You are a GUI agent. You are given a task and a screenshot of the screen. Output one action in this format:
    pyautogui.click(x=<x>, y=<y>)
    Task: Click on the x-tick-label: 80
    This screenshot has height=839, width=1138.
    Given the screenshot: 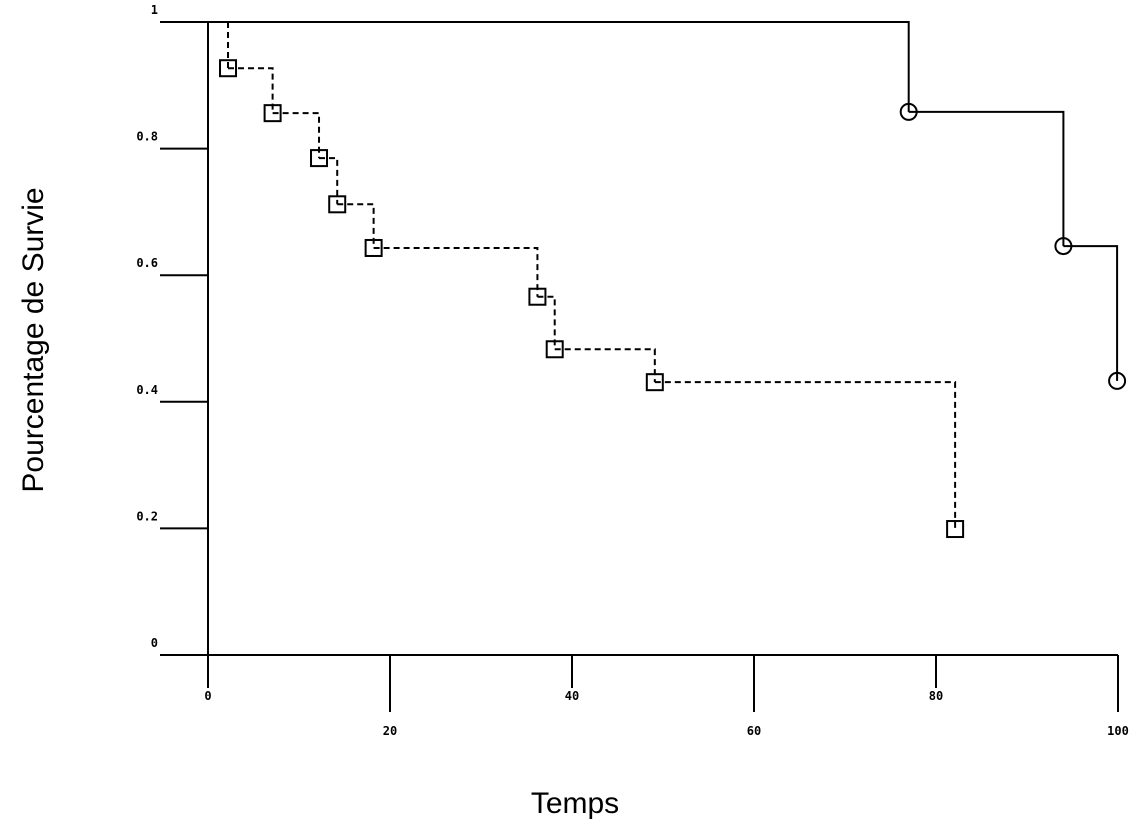 What is the action you would take?
    pyautogui.click(x=936, y=696)
    